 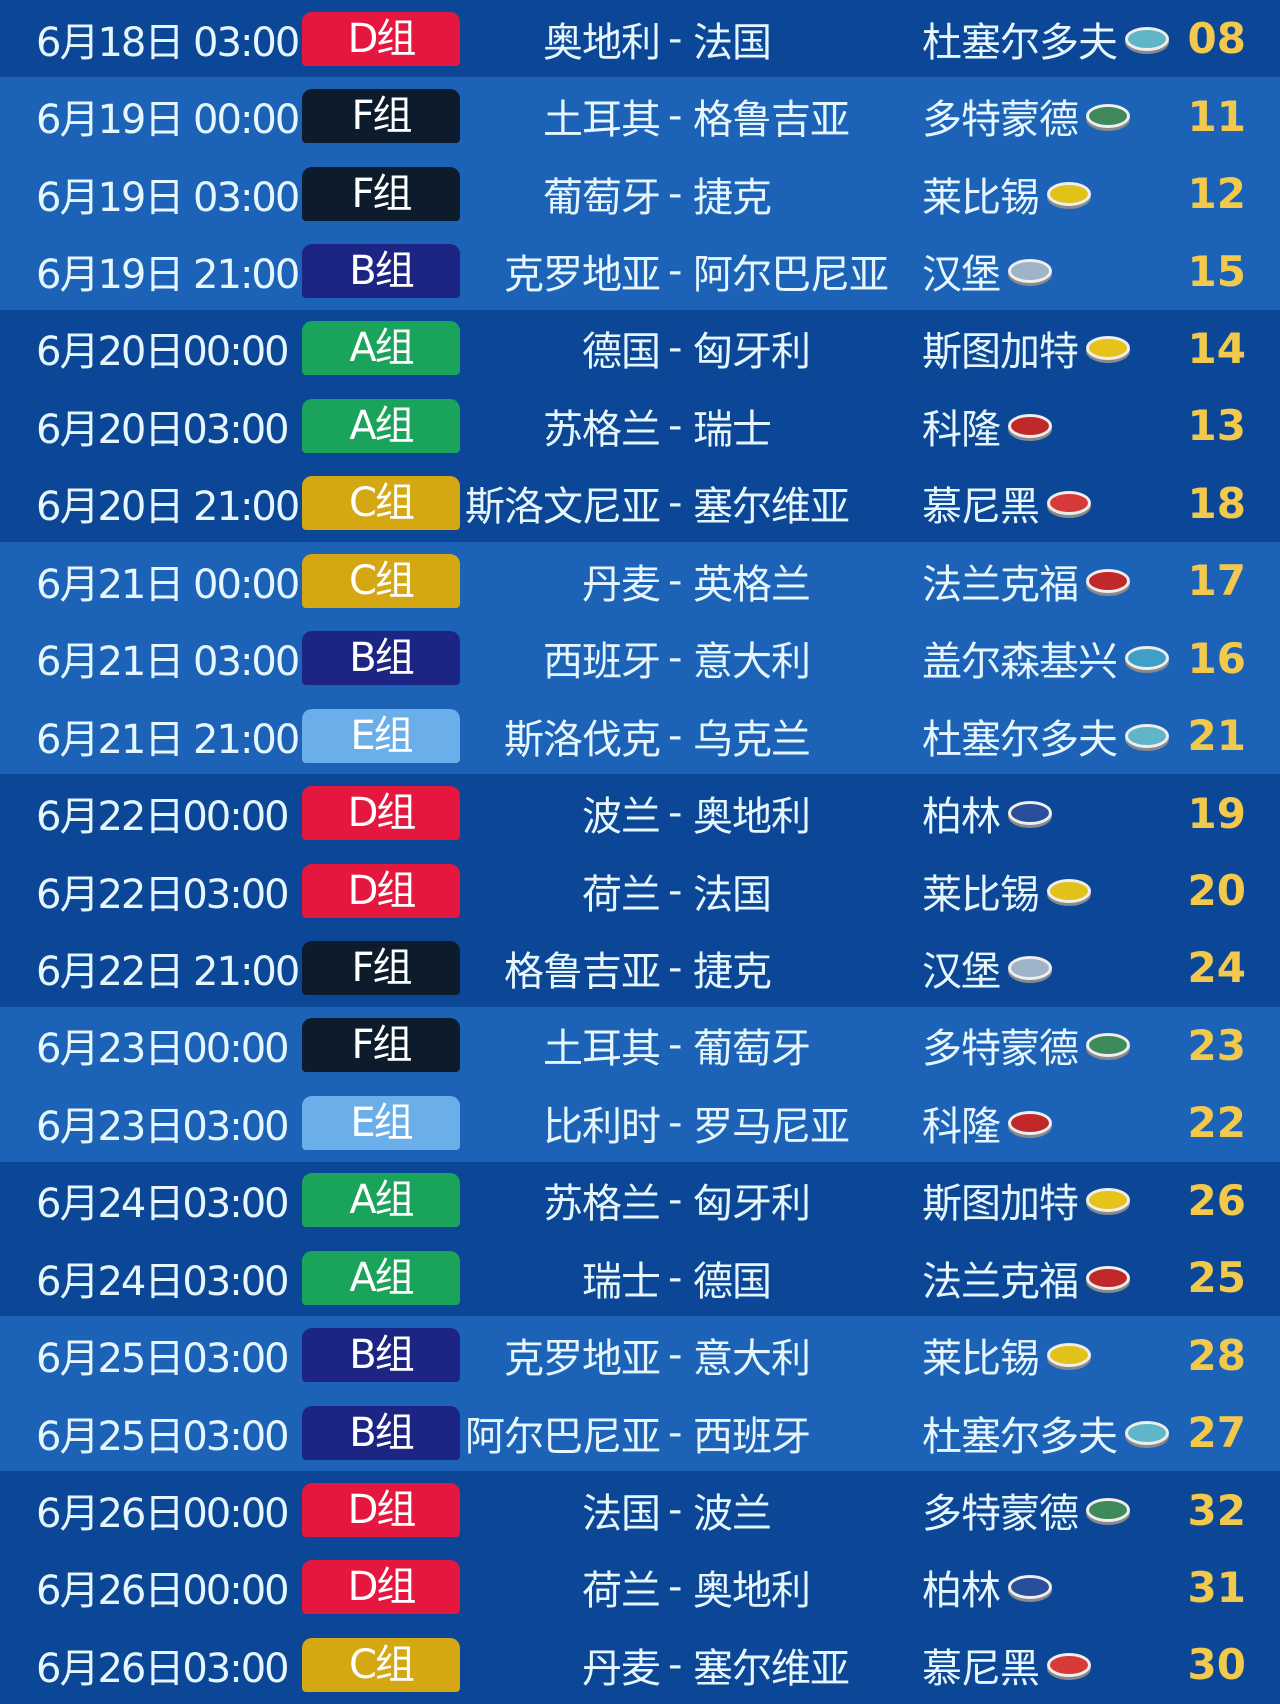 I want to click on match-datetime: 6月21日 00:00, so click(x=168, y=584).